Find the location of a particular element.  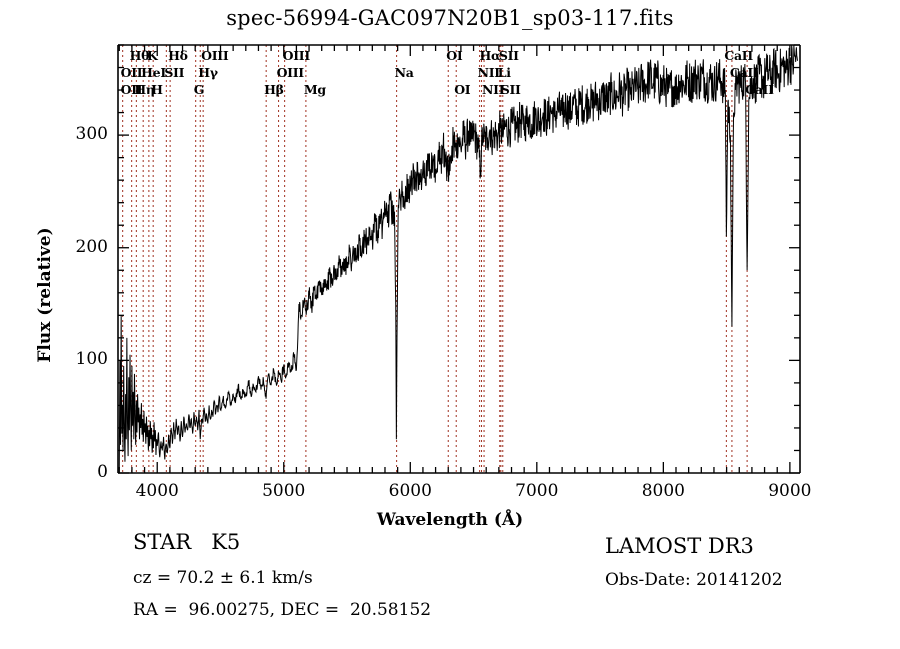

spectral-line-label: Li is located at coordinates (504, 72).